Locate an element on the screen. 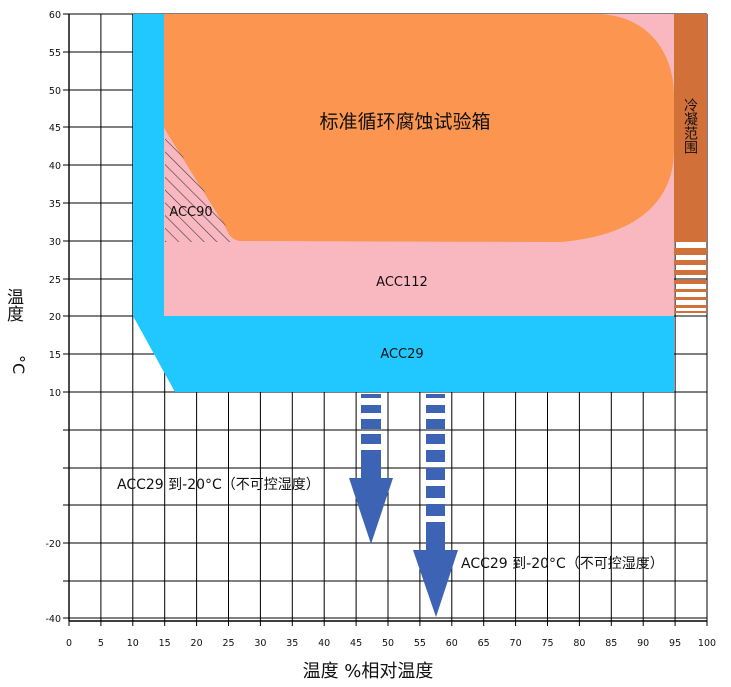  y-tick-label: 20 is located at coordinates (55, 317).